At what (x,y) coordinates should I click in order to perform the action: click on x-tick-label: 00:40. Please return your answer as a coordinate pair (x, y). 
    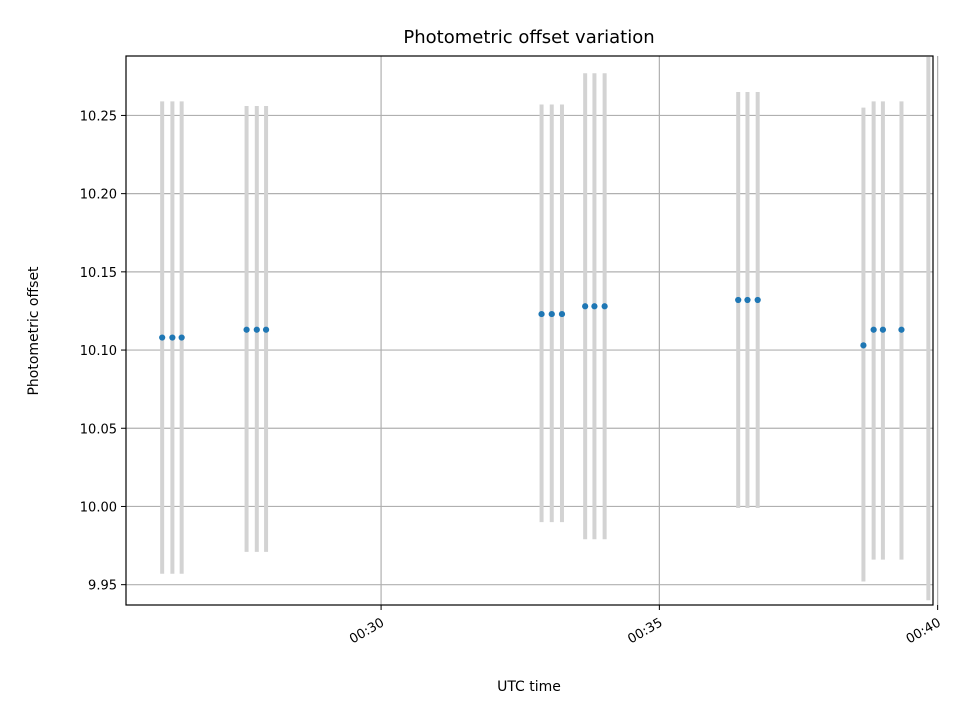
    Looking at the image, I should click on (924, 631).